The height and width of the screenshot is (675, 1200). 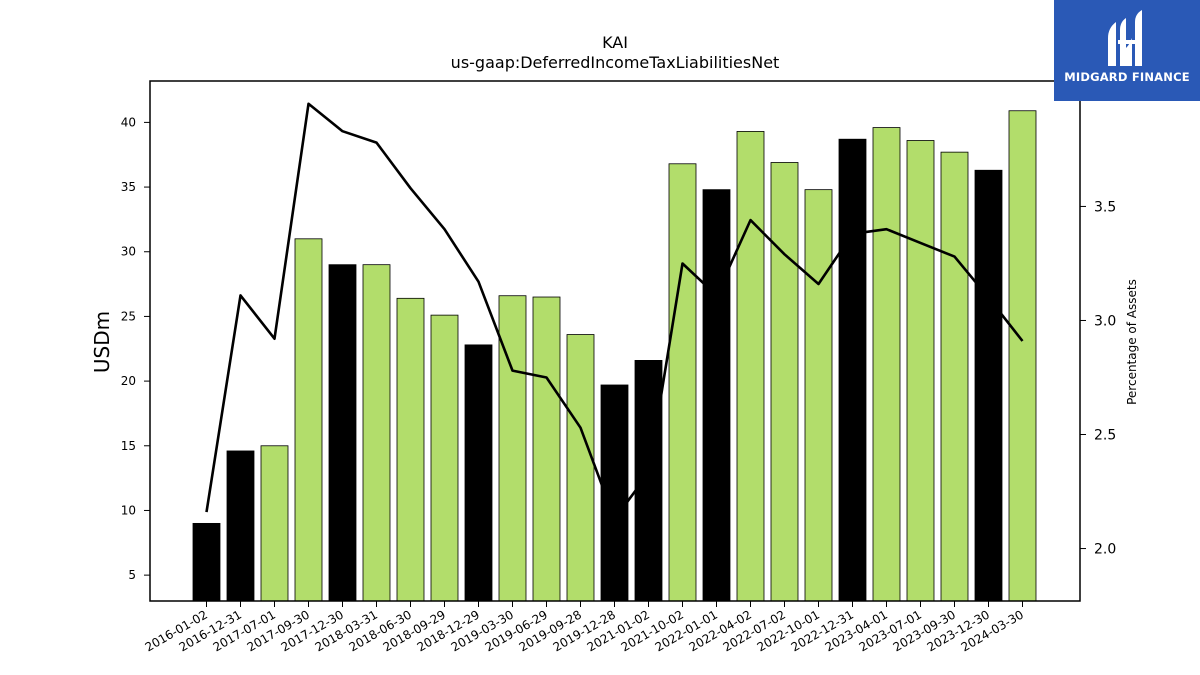 What do you see at coordinates (102, 342) in the screenshot?
I see `y-axis-label: USDm` at bounding box center [102, 342].